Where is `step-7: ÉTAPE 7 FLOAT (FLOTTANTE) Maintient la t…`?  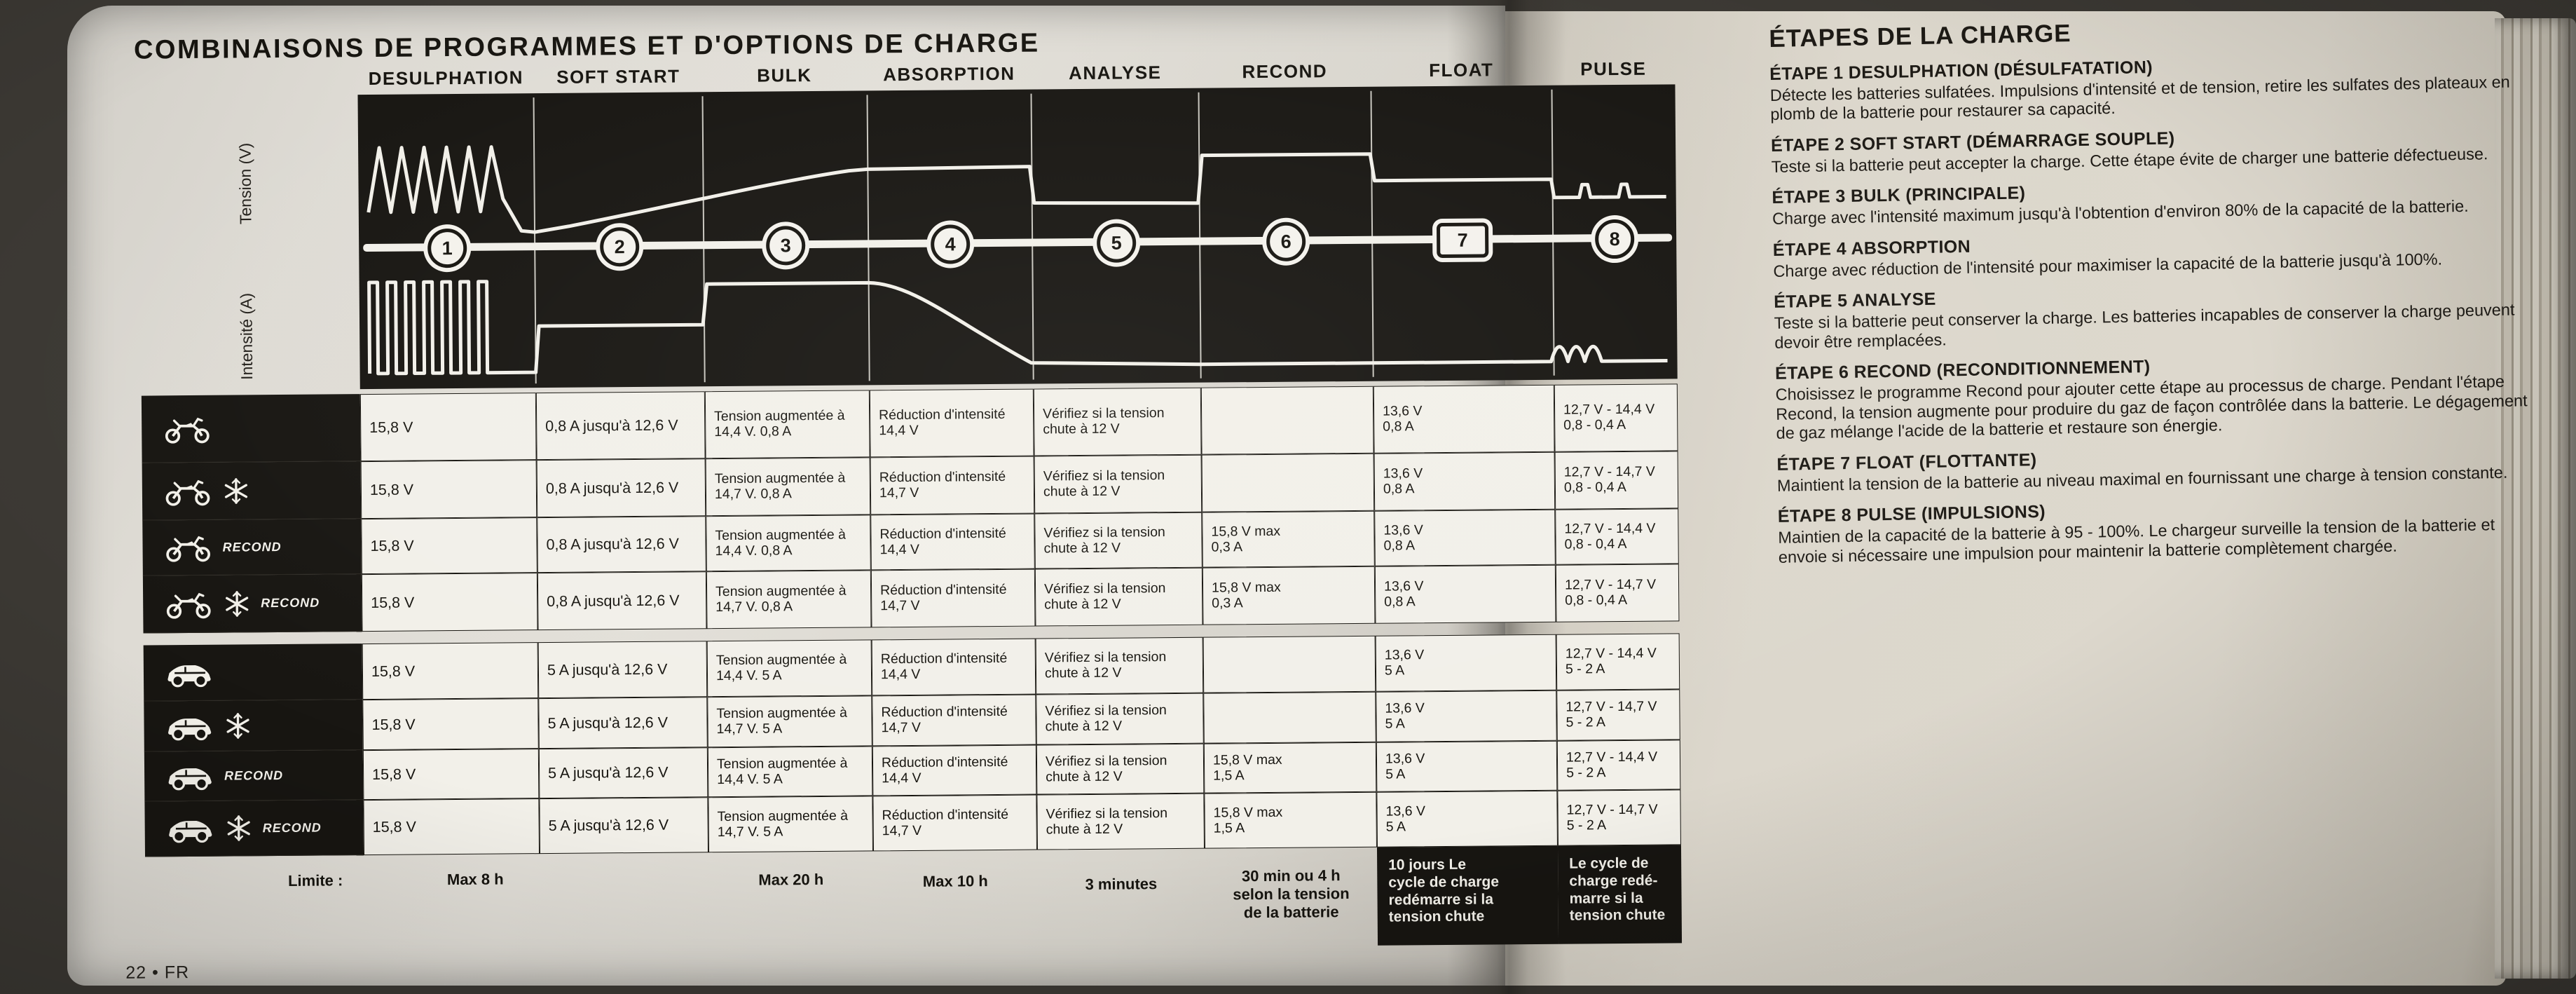
step-7: ÉTAPE 7 FLOAT (FLOTTANTE) Maintient la t… is located at coordinates (2156, 468).